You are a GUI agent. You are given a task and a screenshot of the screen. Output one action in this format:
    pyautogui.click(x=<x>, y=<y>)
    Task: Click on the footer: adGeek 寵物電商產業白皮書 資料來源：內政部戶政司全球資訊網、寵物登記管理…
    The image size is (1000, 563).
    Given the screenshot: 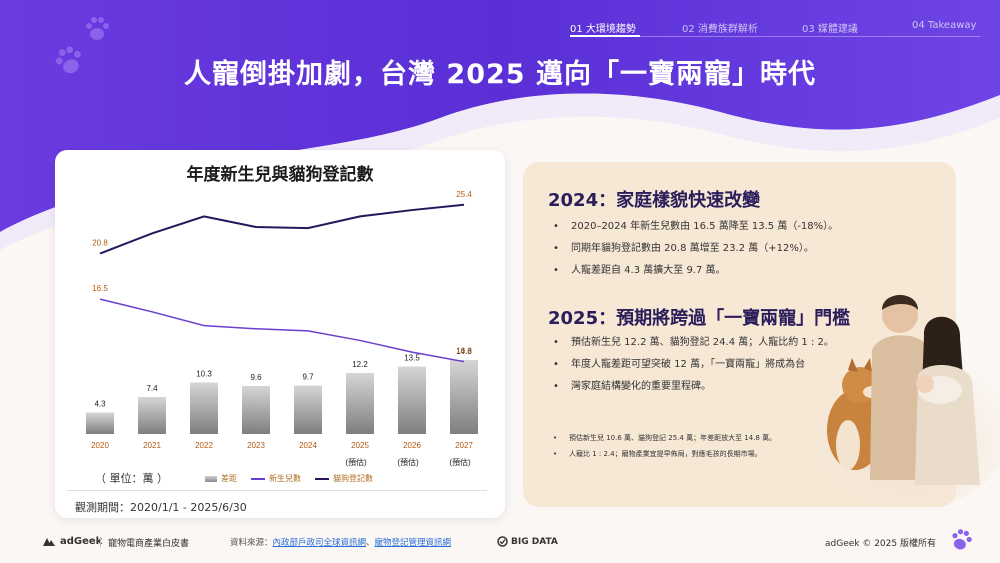 What is the action you would take?
    pyautogui.click(x=500, y=544)
    